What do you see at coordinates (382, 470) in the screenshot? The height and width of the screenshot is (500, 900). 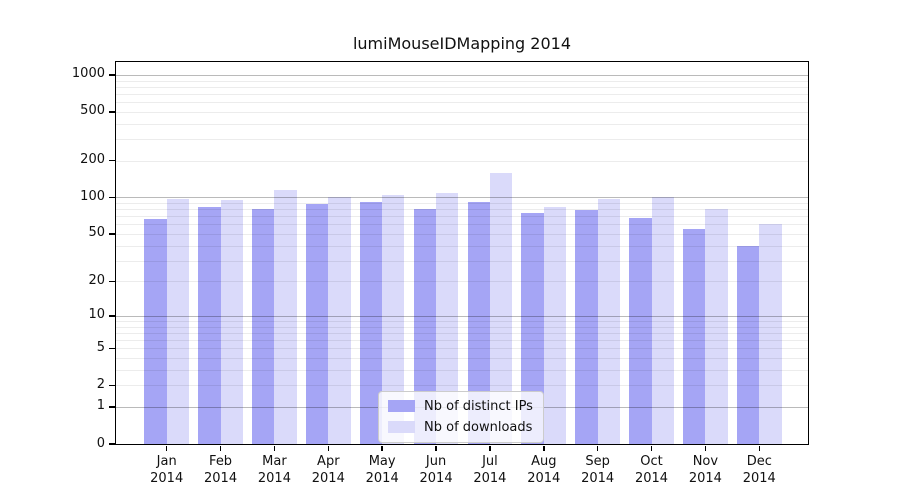 I see `x-tick-label: May 2014` at bounding box center [382, 470].